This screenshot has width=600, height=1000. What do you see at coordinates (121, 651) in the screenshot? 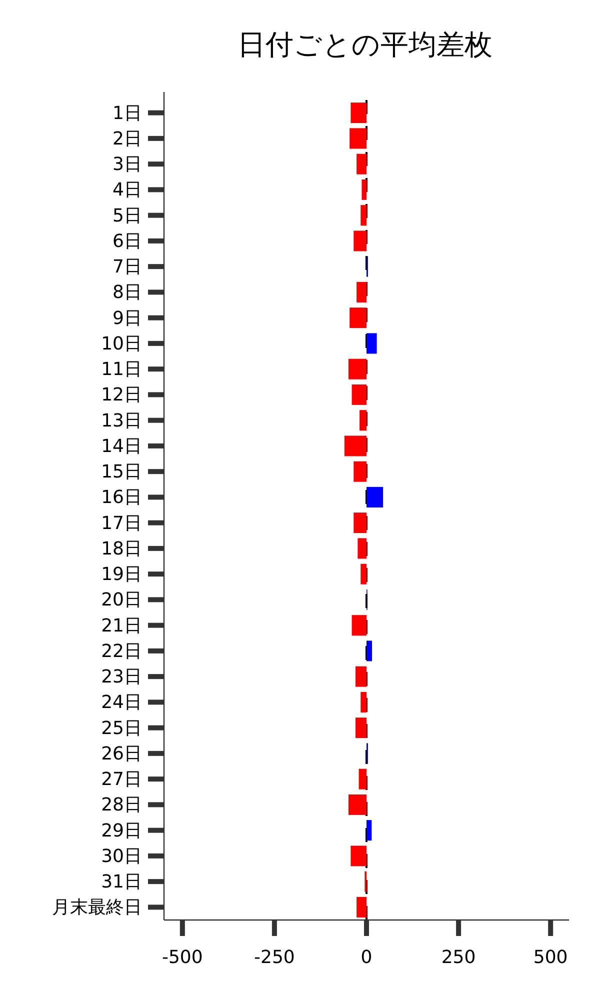
I see `y-tick-label: 22日` at bounding box center [121, 651].